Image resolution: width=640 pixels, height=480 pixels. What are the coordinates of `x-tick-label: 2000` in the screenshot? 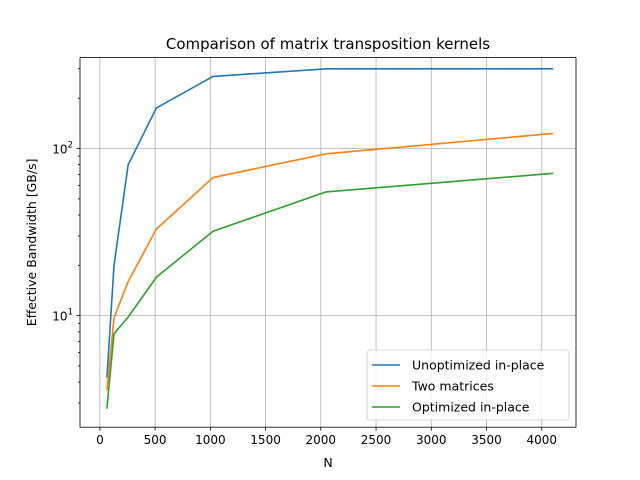 It's located at (321, 440).